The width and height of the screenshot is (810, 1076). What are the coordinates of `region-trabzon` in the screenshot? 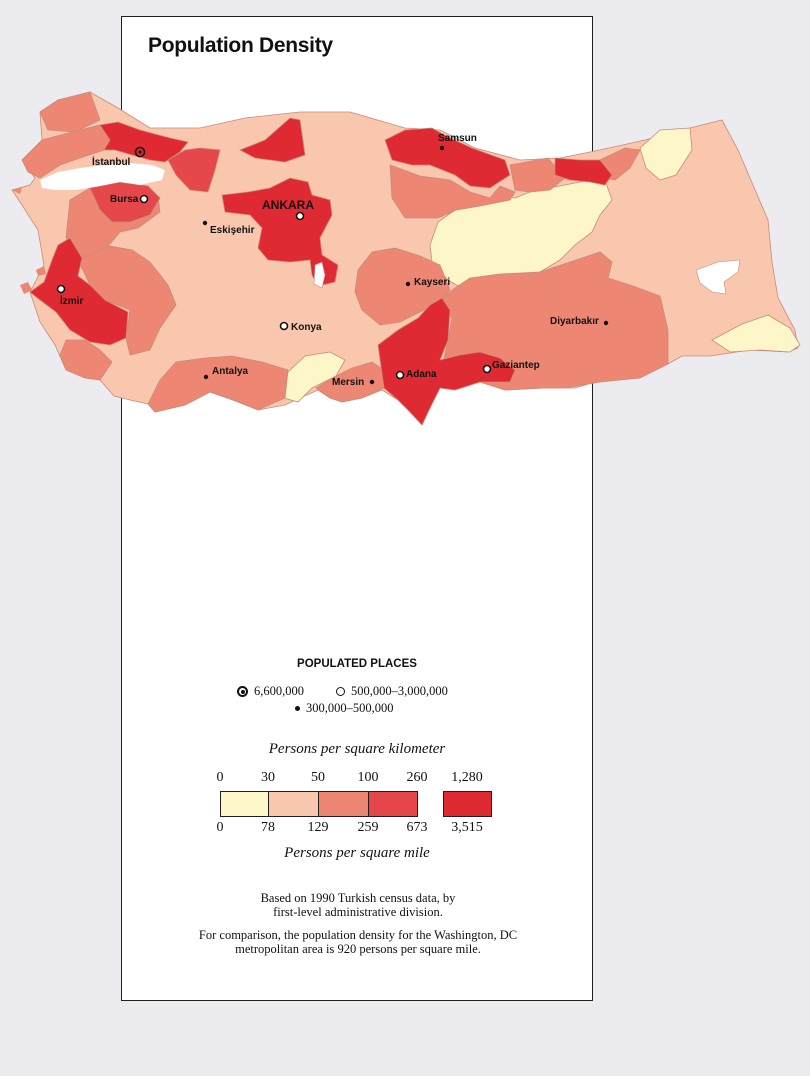 It's located at (583, 171).